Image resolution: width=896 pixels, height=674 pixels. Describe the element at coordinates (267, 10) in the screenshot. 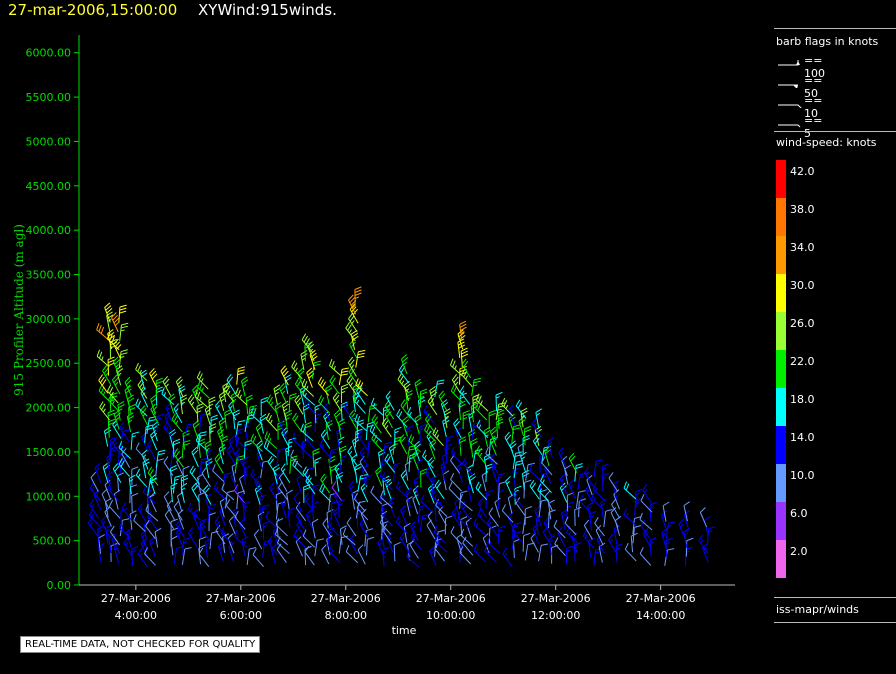

I see `chart-title-name: XYWind:915winds.` at that location.